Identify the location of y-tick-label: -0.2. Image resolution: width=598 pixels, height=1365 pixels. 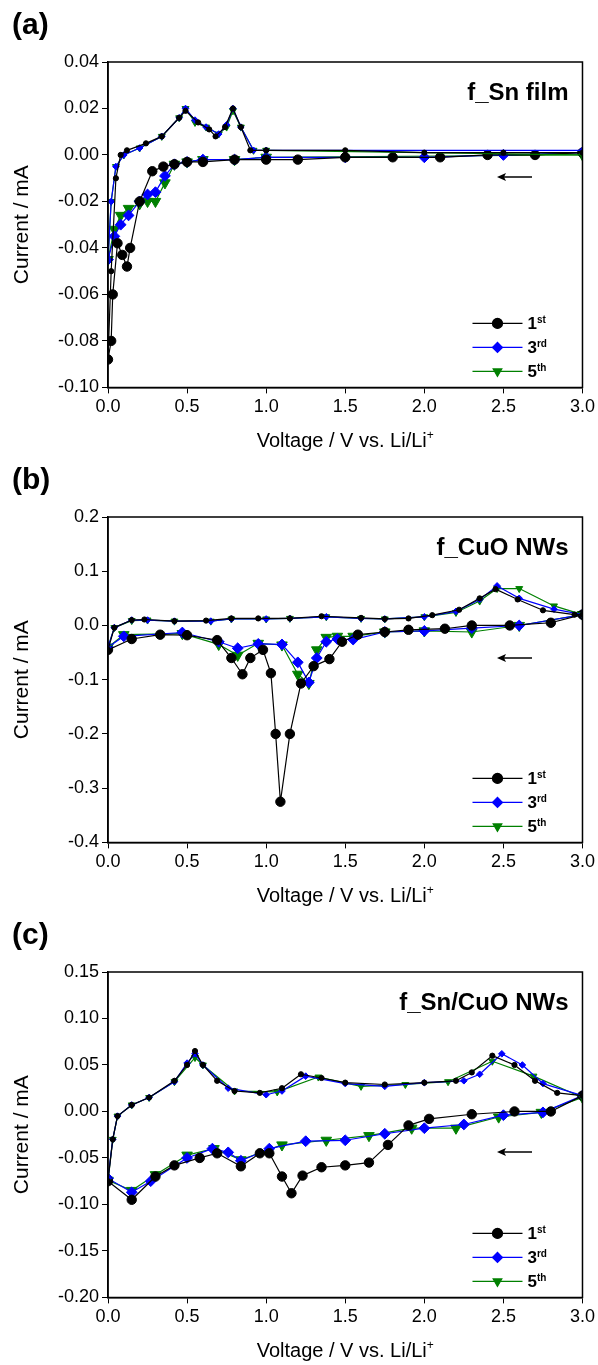
(83, 732).